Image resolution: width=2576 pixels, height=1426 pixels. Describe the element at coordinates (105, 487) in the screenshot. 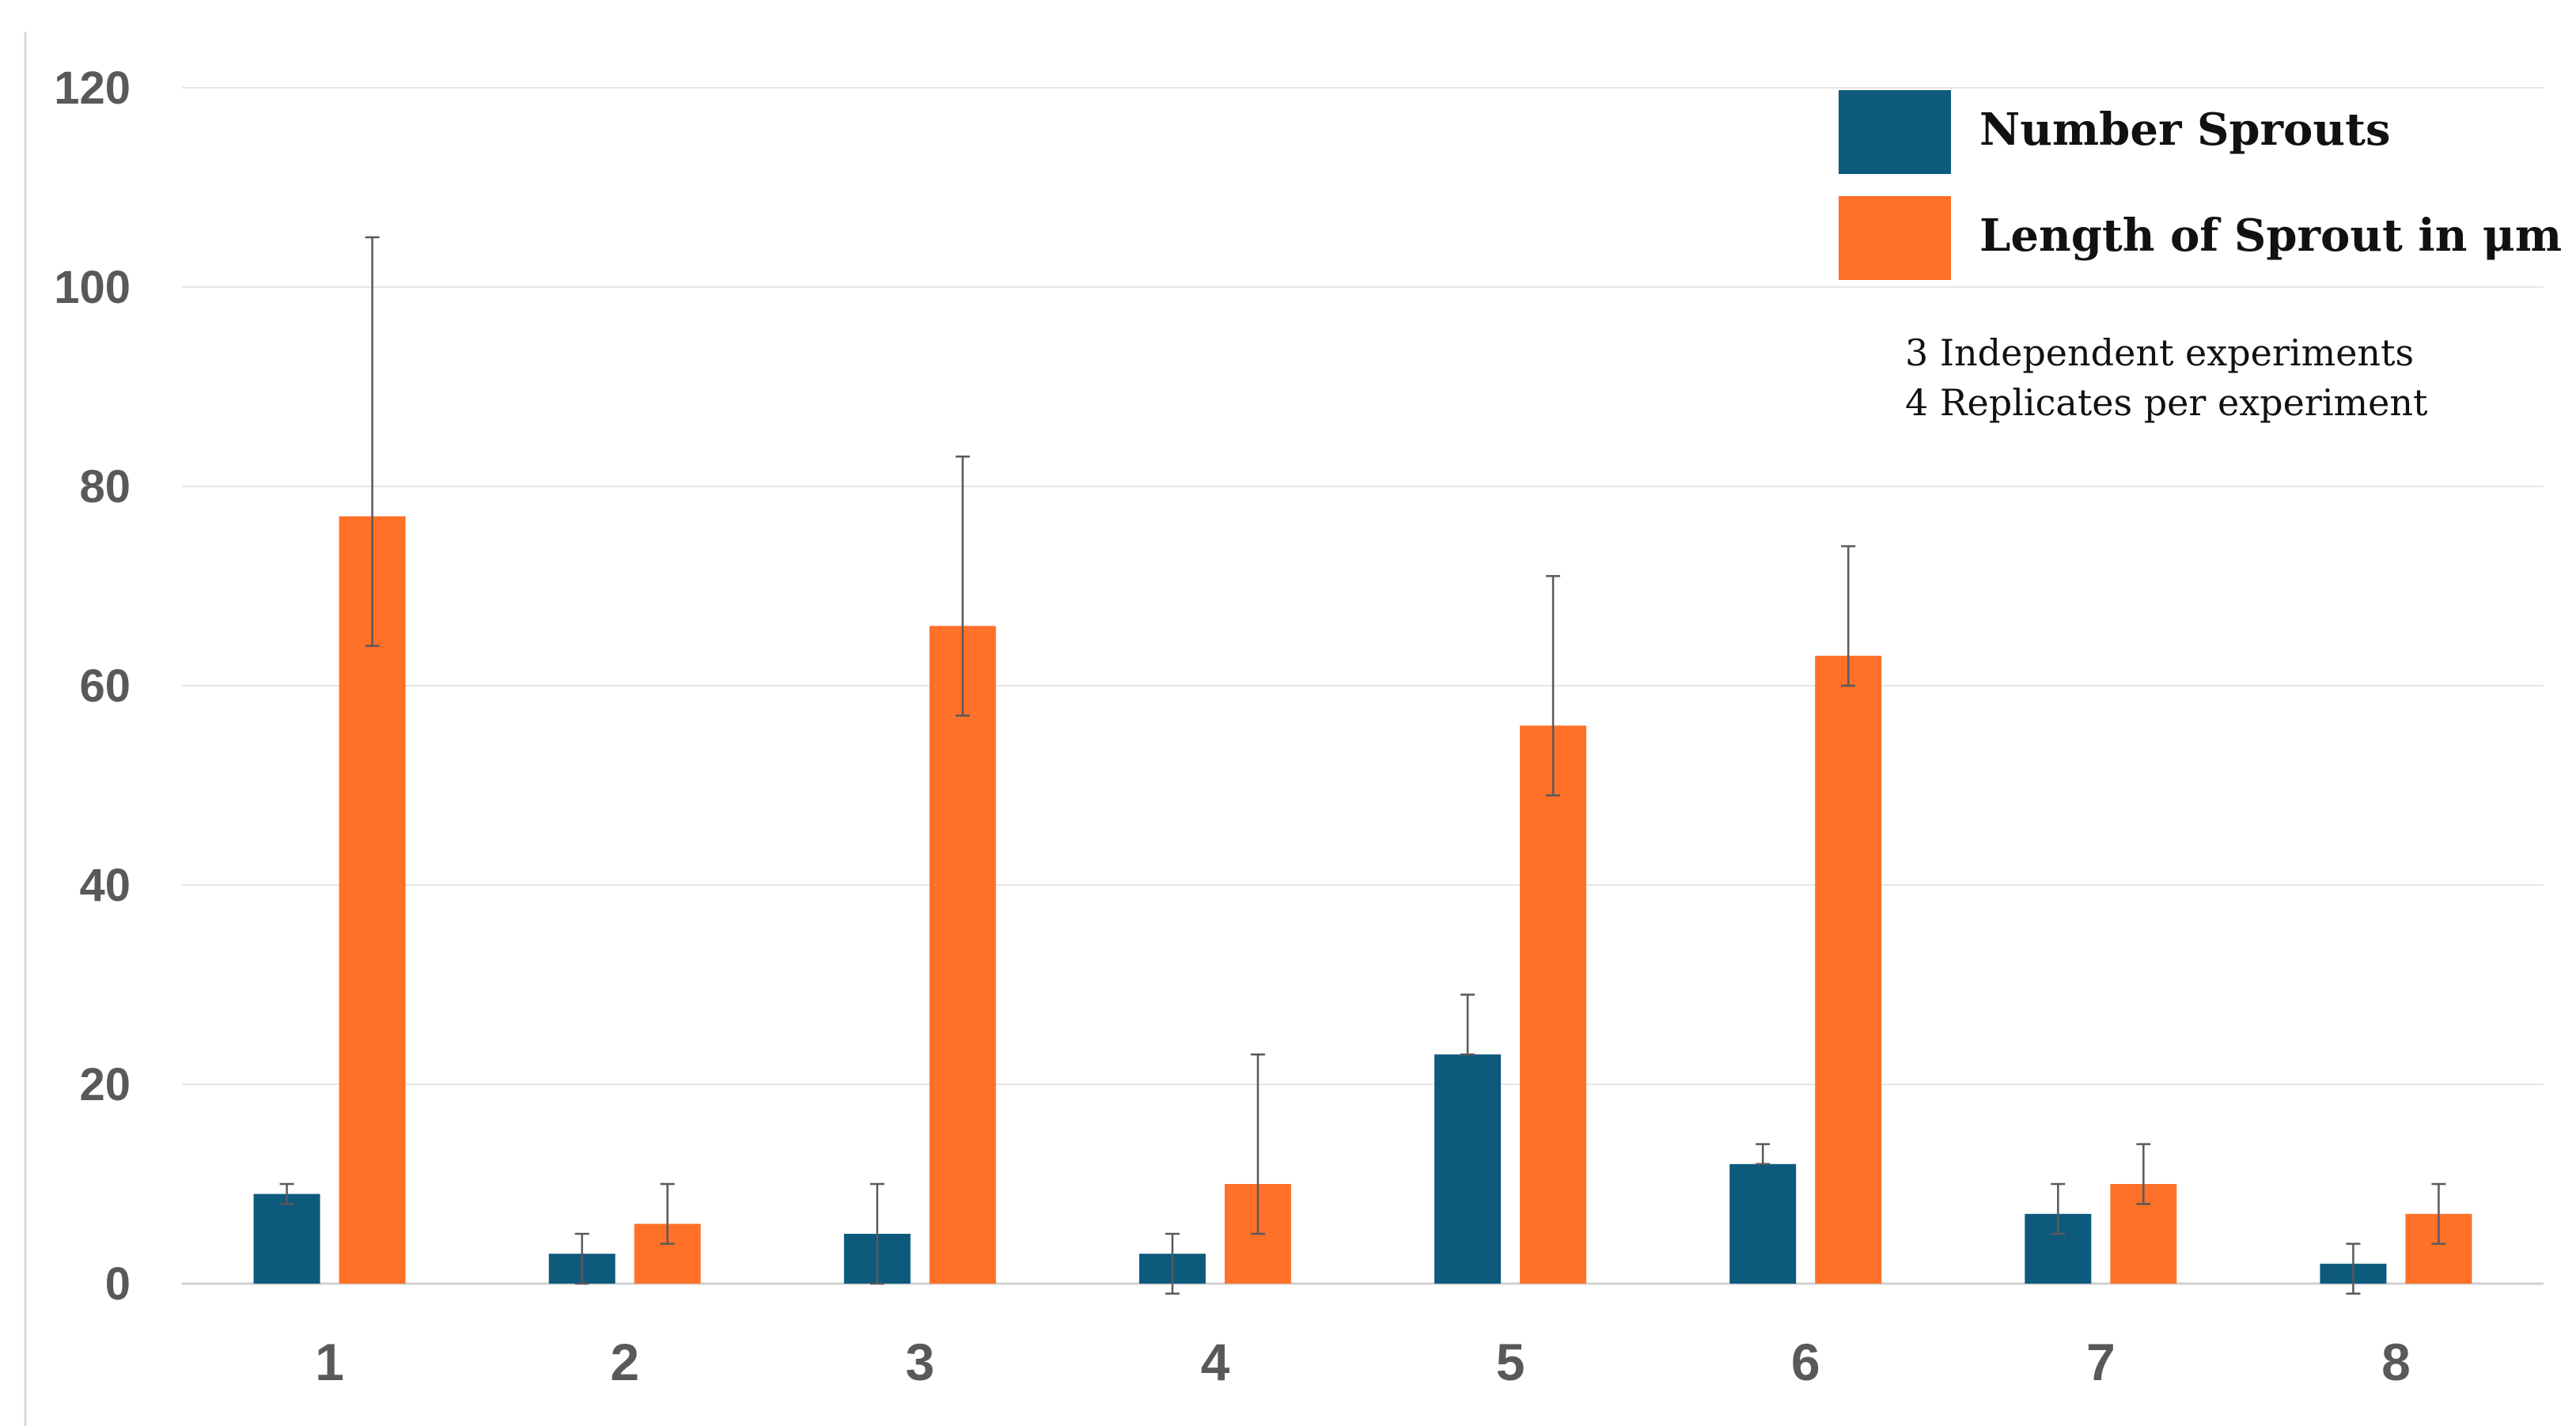

I see `y-tick-label: 80` at that location.